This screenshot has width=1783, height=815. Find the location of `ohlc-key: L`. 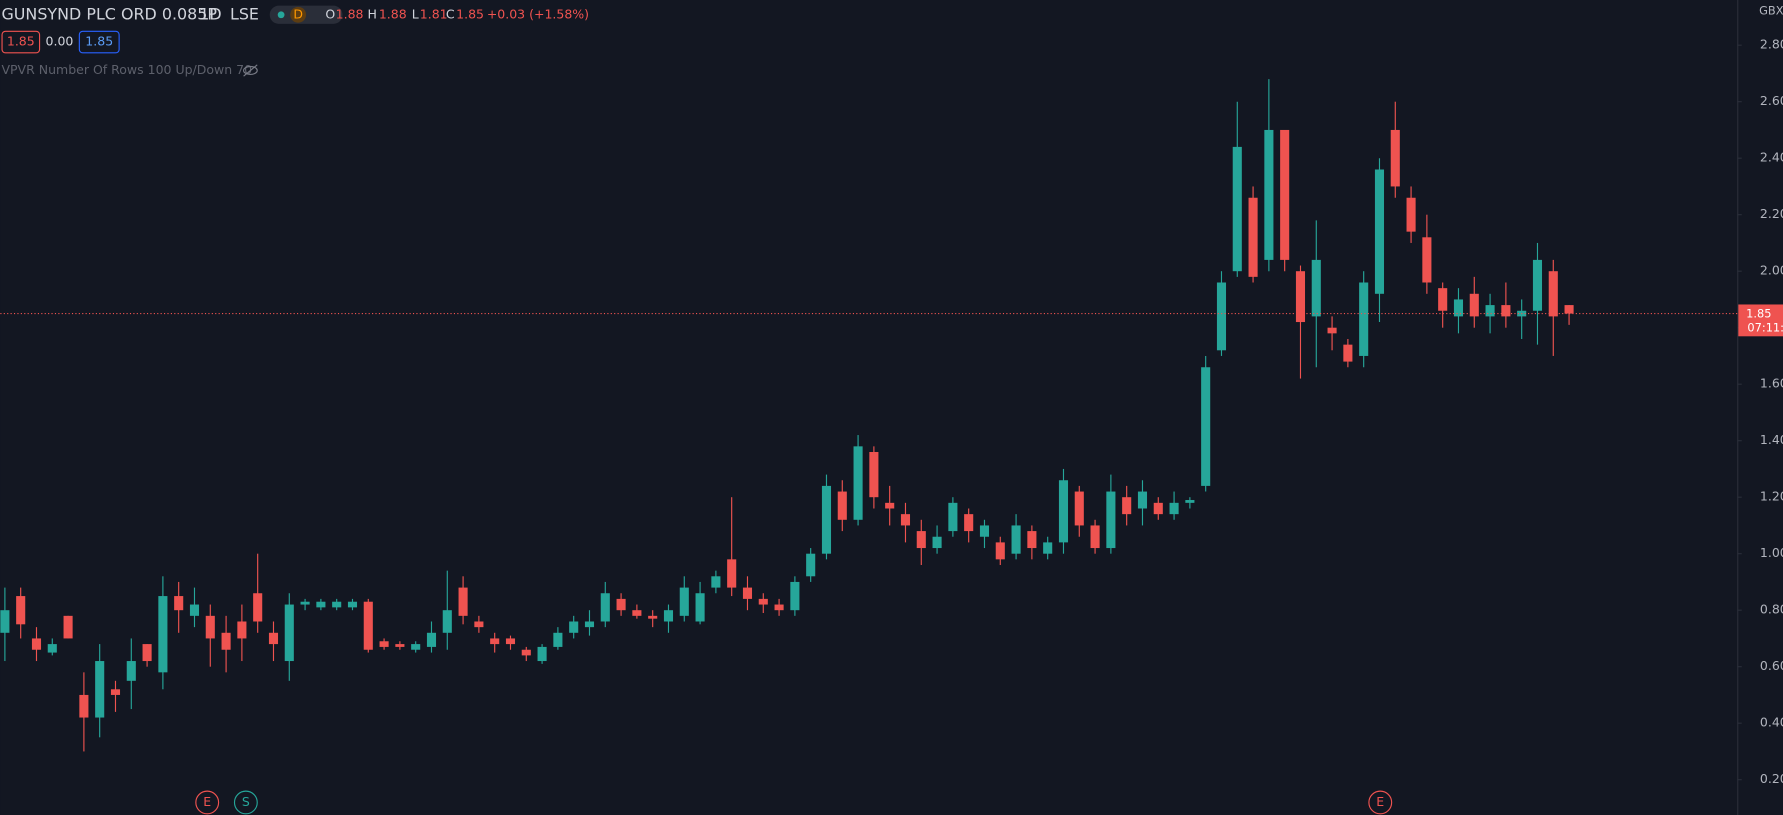

ohlc-key: L is located at coordinates (415, 13).